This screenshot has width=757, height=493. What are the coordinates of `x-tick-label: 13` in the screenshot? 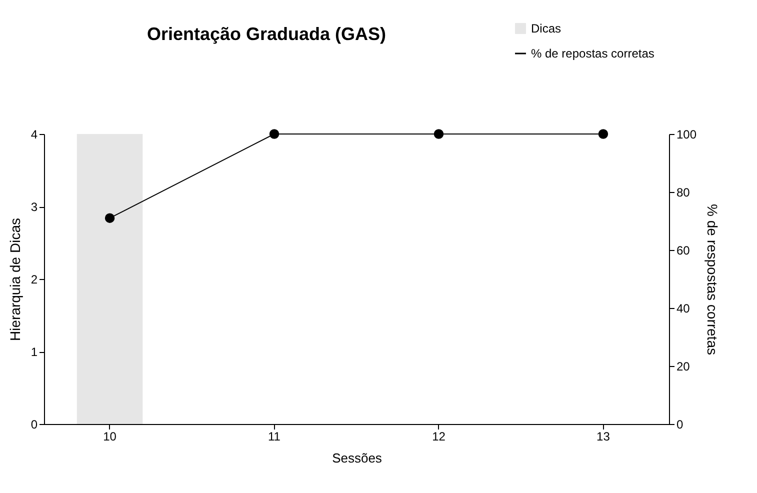 It's located at (603, 437).